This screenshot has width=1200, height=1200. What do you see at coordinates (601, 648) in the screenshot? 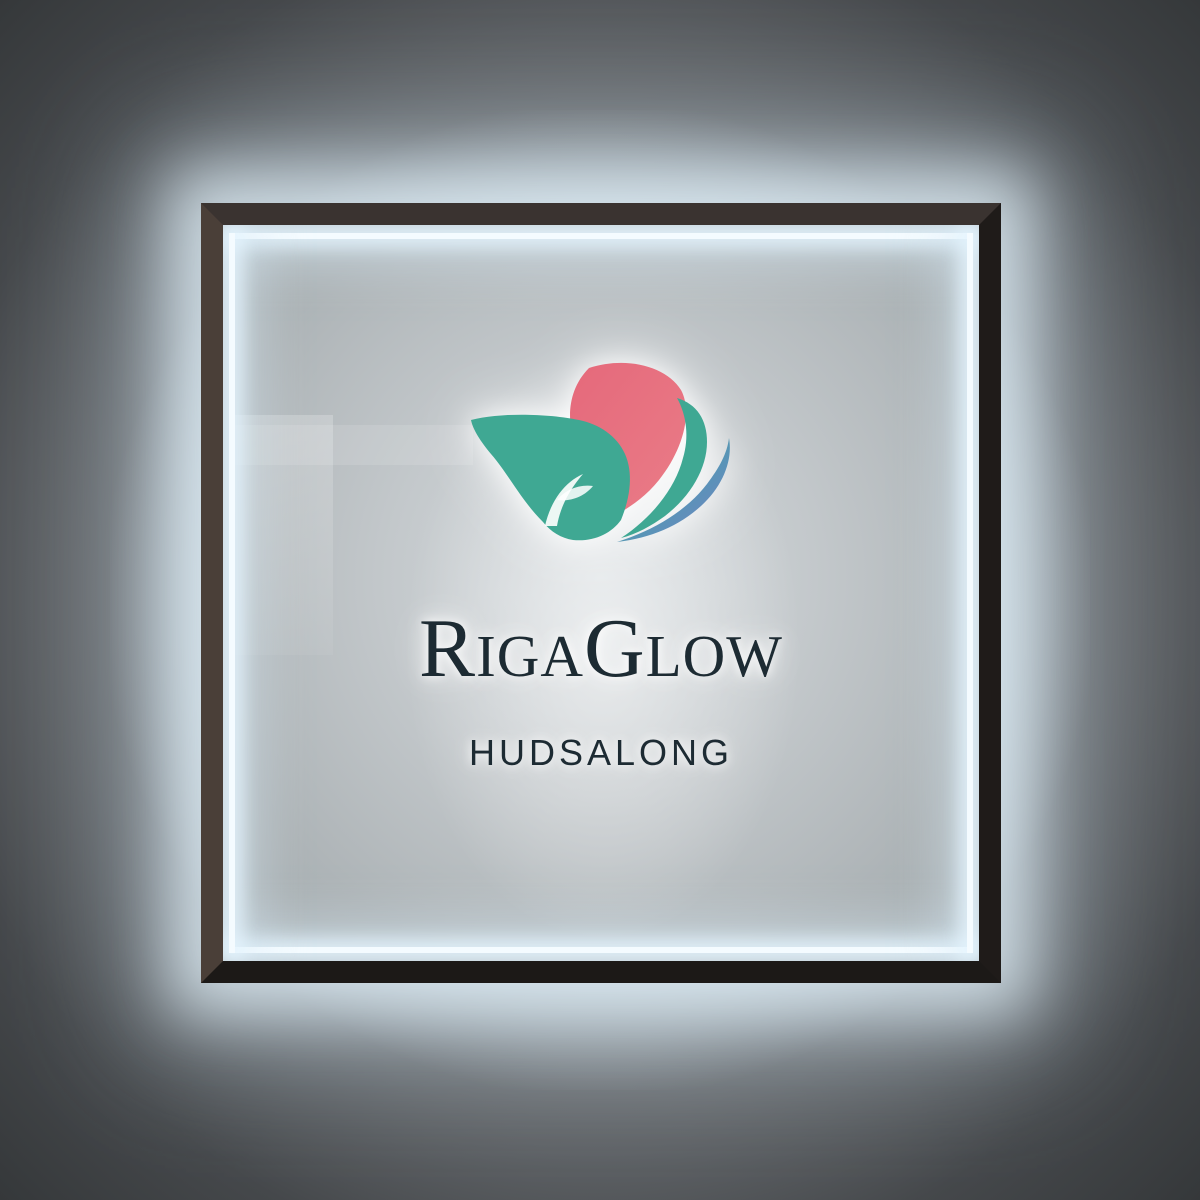
I see `brand-name: RigaGlow` at bounding box center [601, 648].